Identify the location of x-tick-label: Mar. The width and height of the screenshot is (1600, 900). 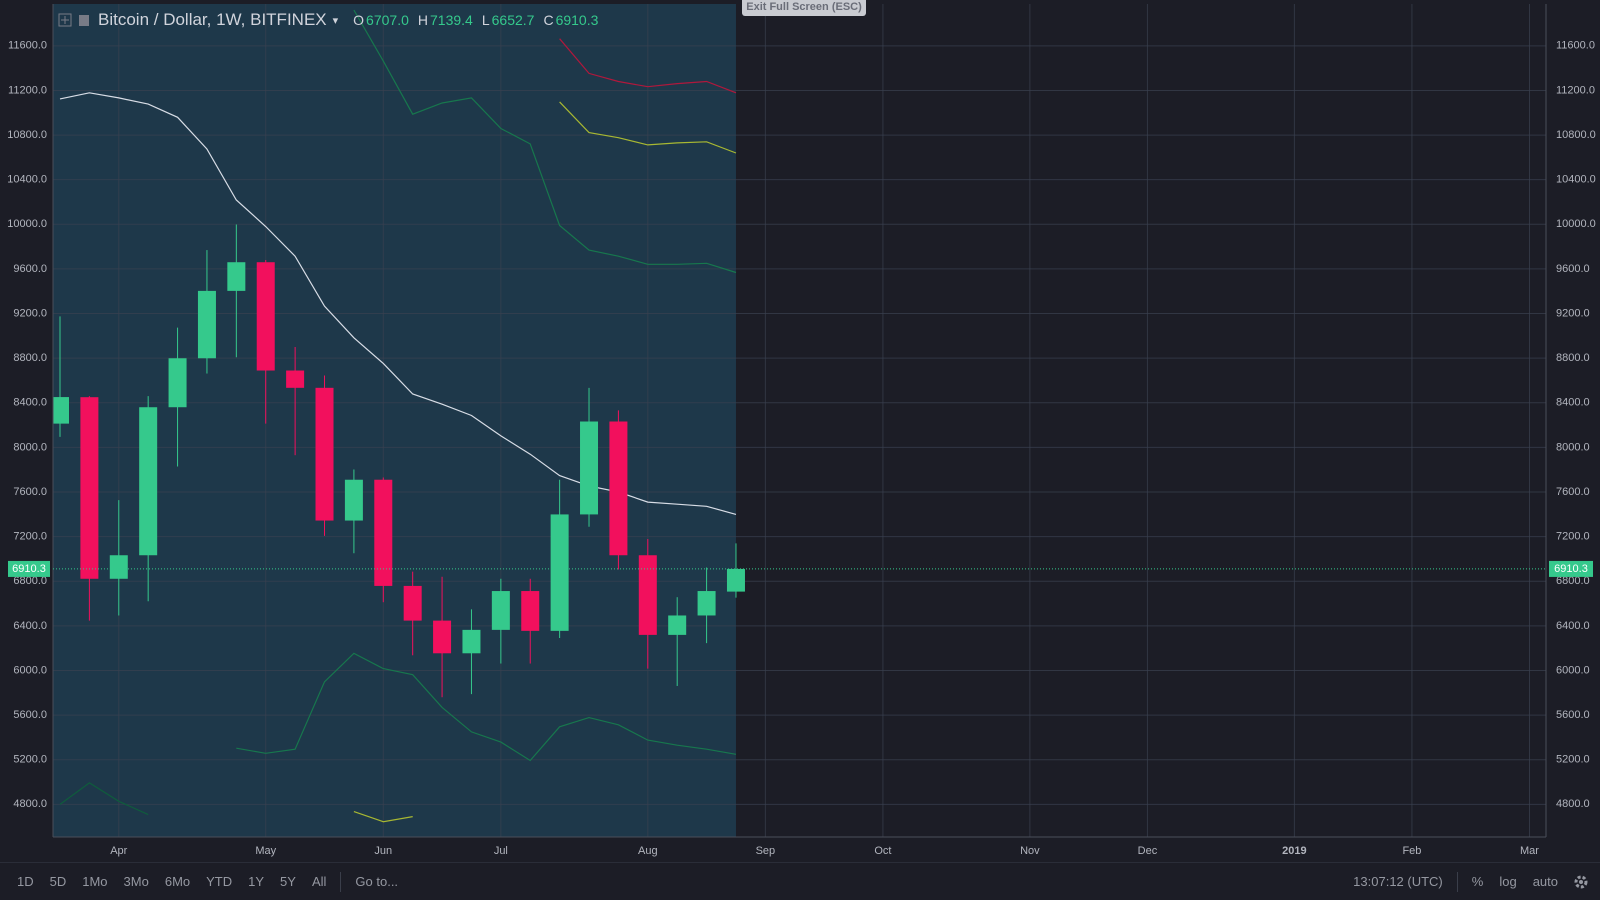
(1529, 851).